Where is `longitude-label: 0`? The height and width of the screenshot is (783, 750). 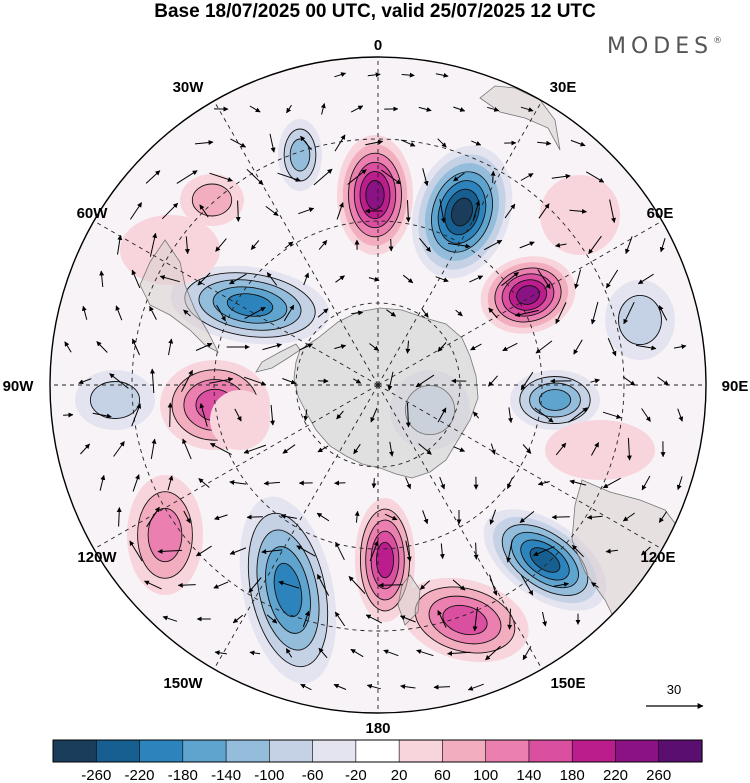 longitude-label: 0 is located at coordinates (378, 45).